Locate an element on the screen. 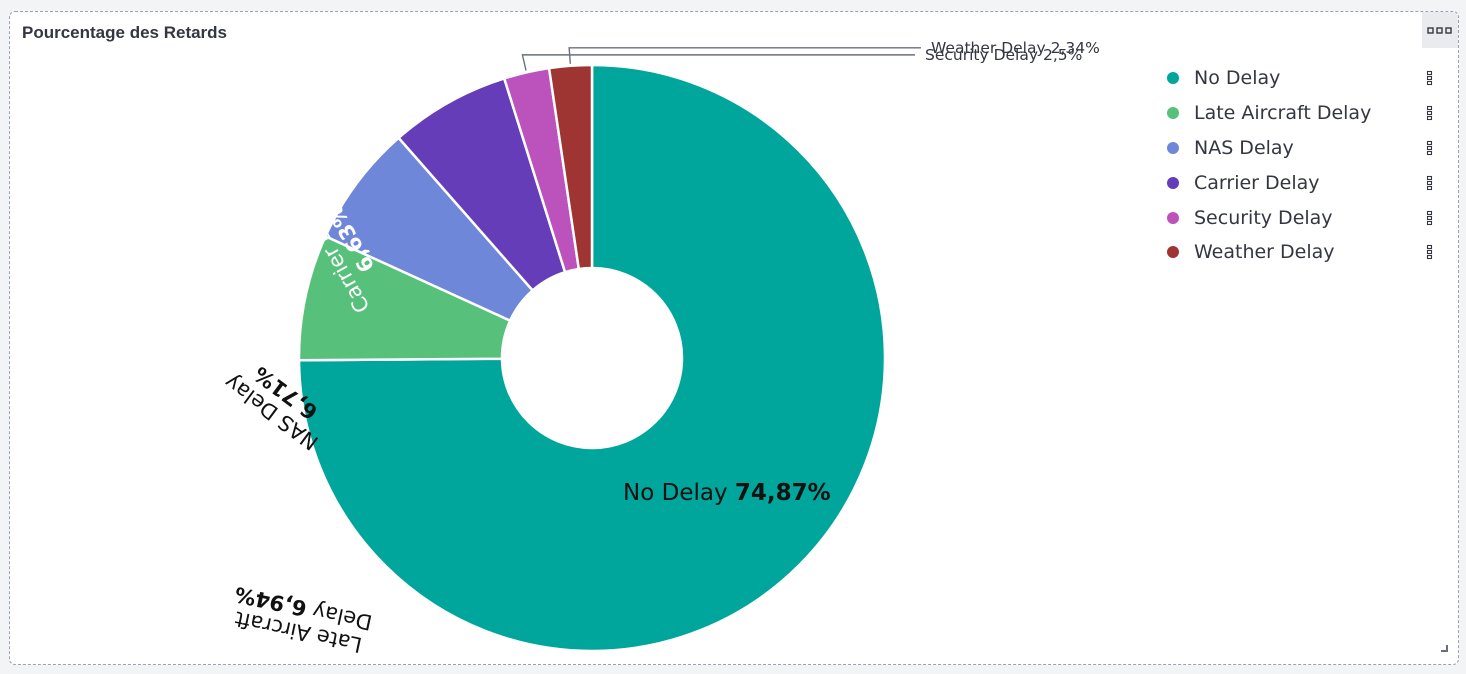 Image resolution: width=1466 pixels, height=674 pixels. legend-label: Security Delay is located at coordinates (1263, 217).